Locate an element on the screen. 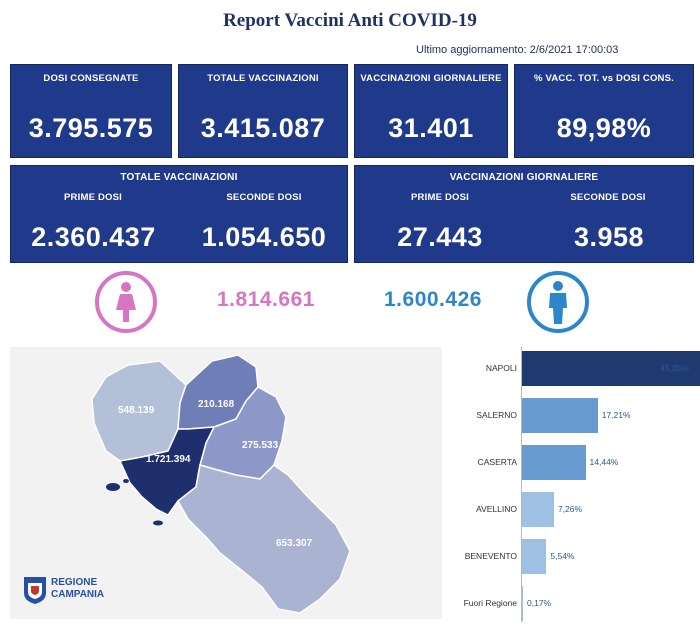 Image resolution: width=700 pixels, height=625 pixels. map-region-salerno is located at coordinates (264, 539).